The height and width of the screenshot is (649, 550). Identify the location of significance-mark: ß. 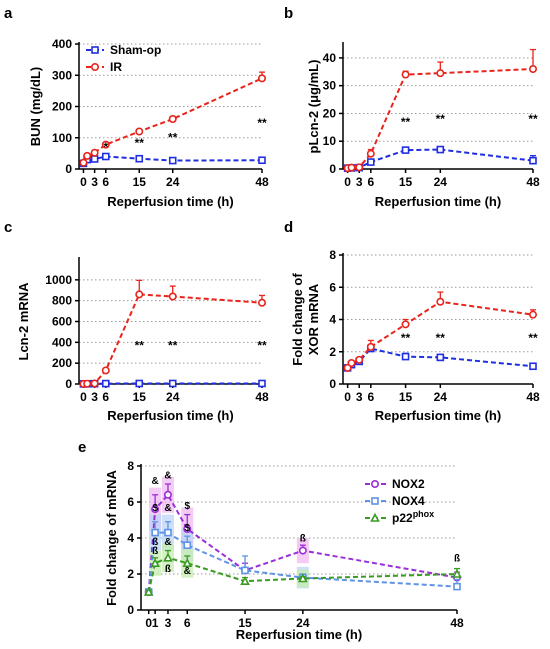
(457, 558).